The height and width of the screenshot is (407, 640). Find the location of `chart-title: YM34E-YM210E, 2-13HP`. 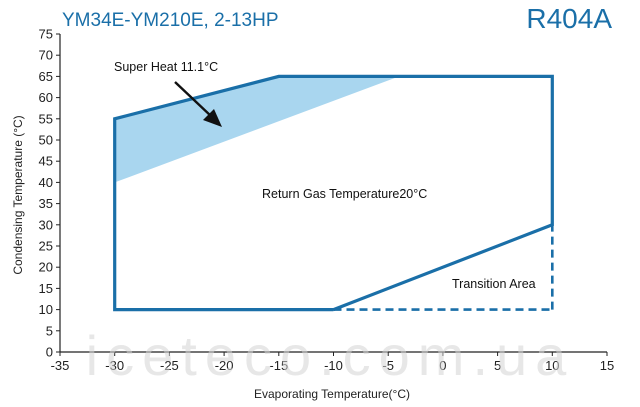

chart-title: YM34E-YM210E, 2-13HP is located at coordinates (170, 20).